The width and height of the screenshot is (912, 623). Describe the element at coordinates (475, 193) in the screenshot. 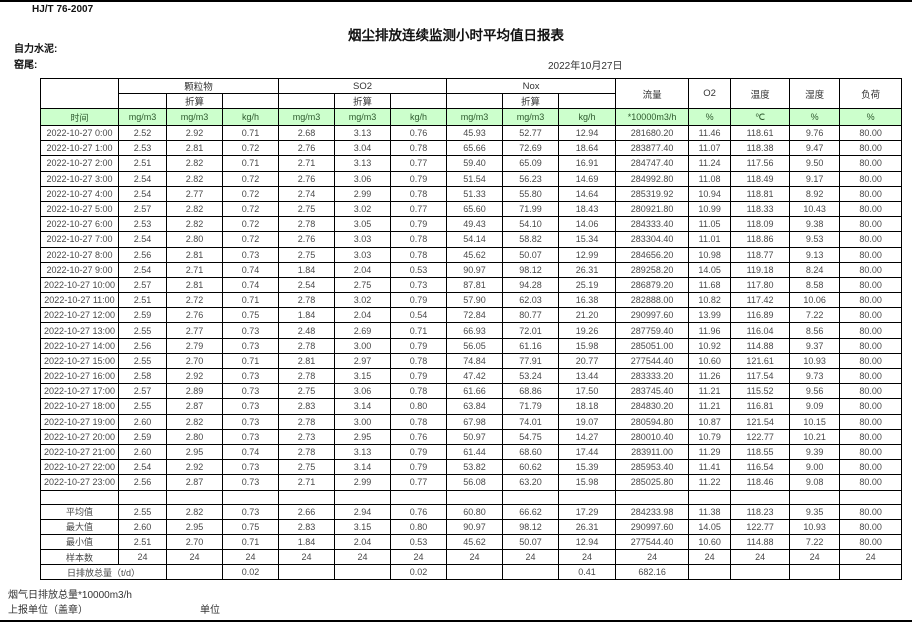

I see `value-cell: 51.33` at that location.